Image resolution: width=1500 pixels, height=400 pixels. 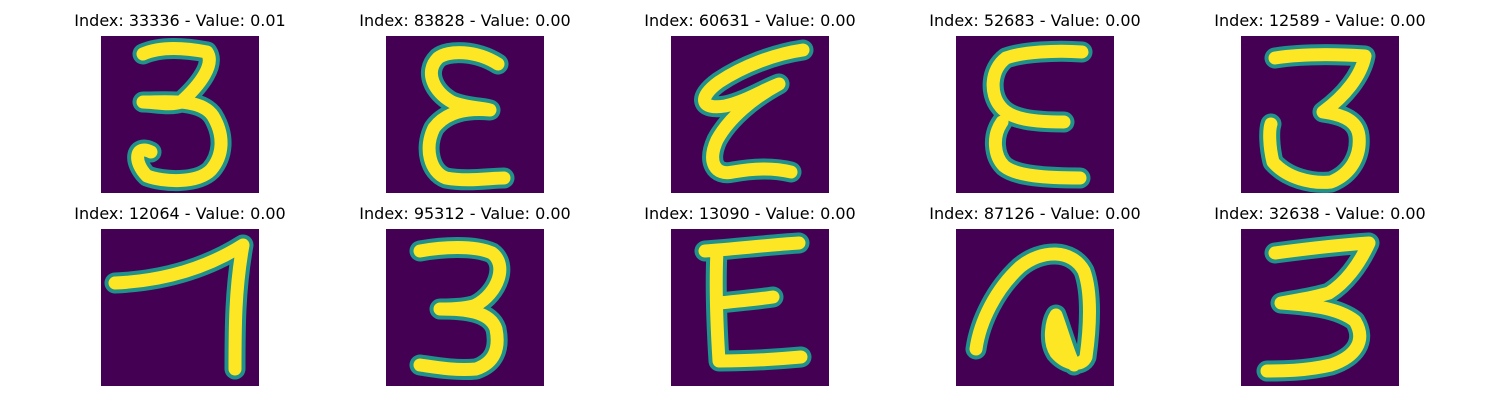 I want to click on panel-title: Index: 13090 - Value: 0.00, so click(x=750, y=213).